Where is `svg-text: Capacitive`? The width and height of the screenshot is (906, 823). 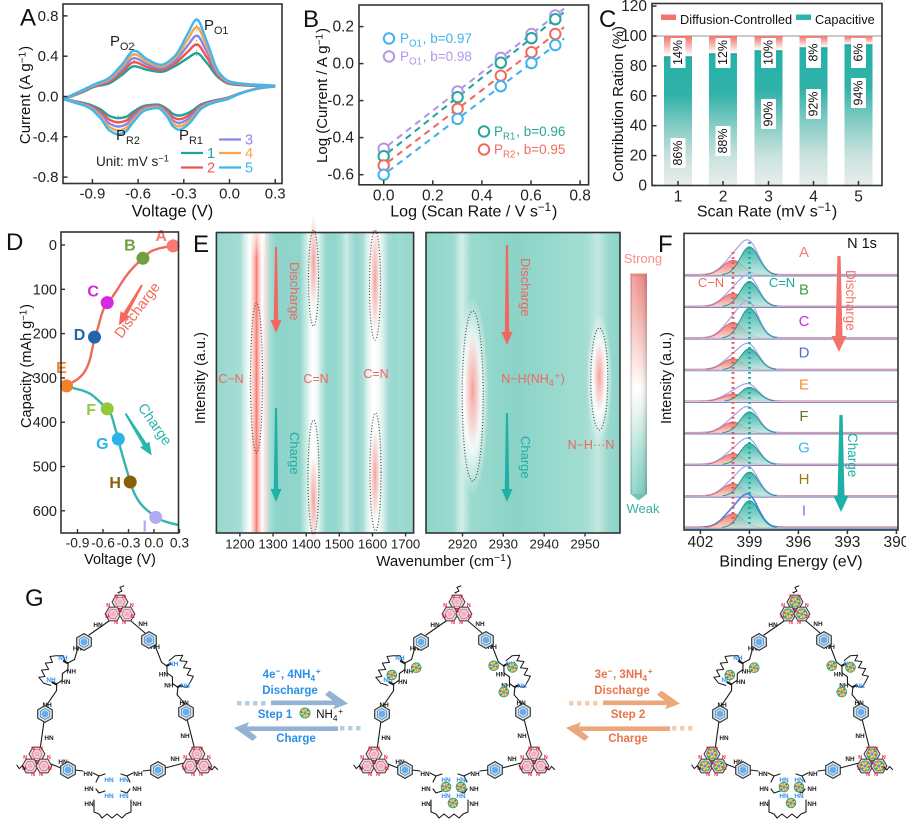
svg-text: Capacitive is located at coordinates (845, 19).